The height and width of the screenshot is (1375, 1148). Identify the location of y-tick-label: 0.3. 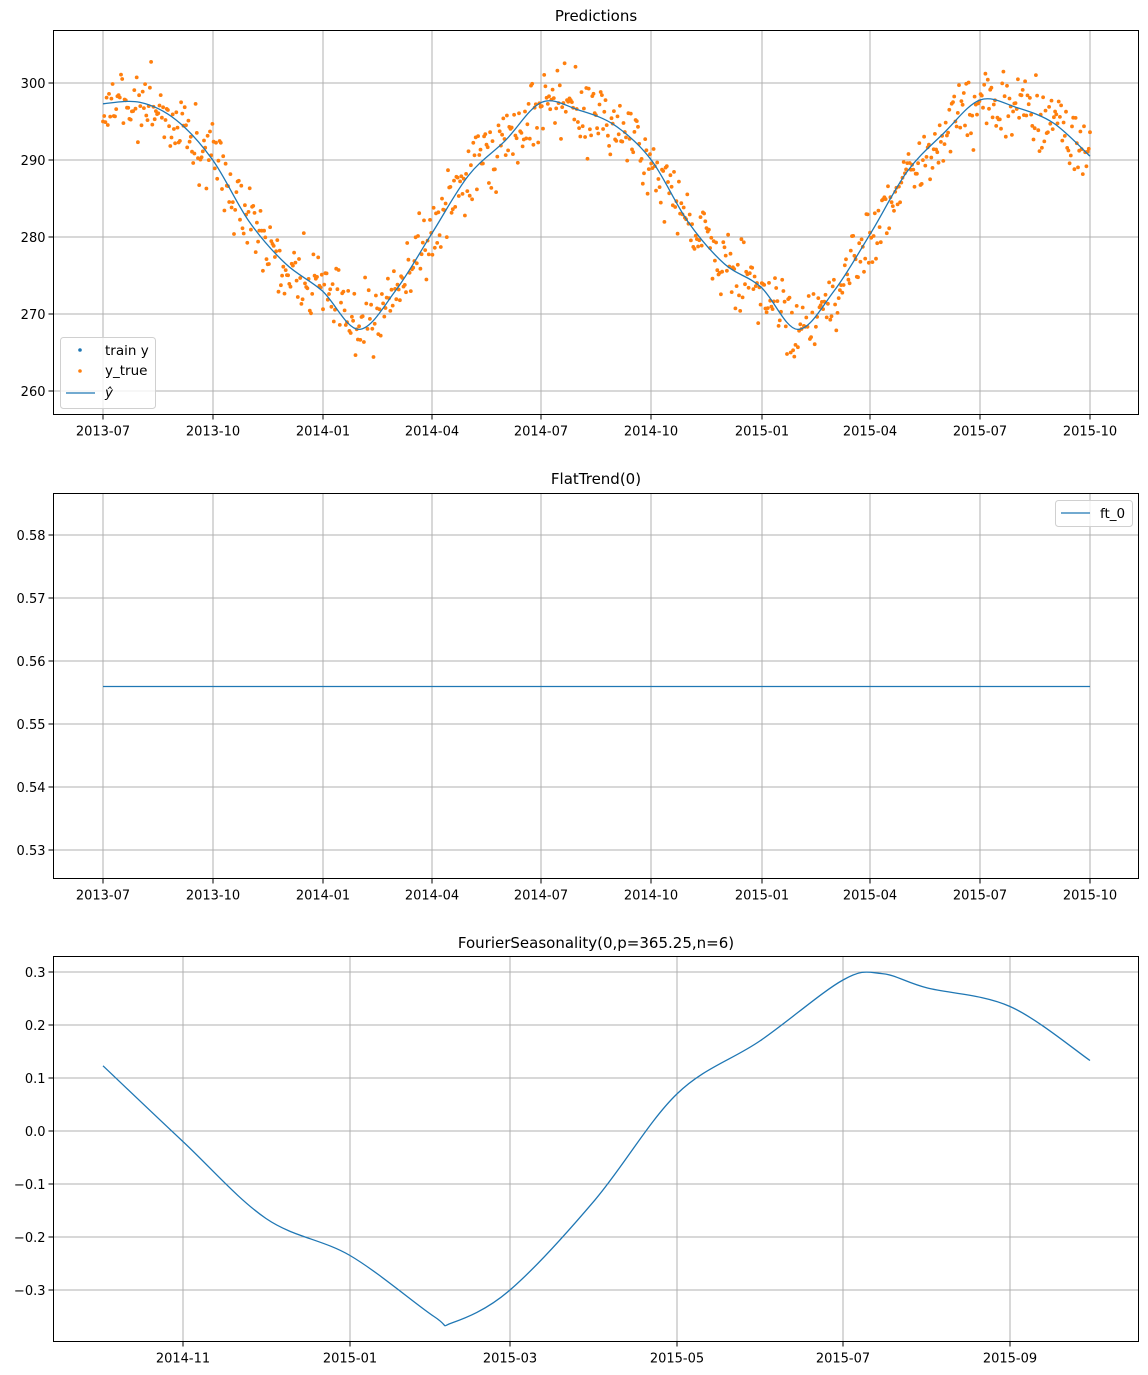
(35, 973).